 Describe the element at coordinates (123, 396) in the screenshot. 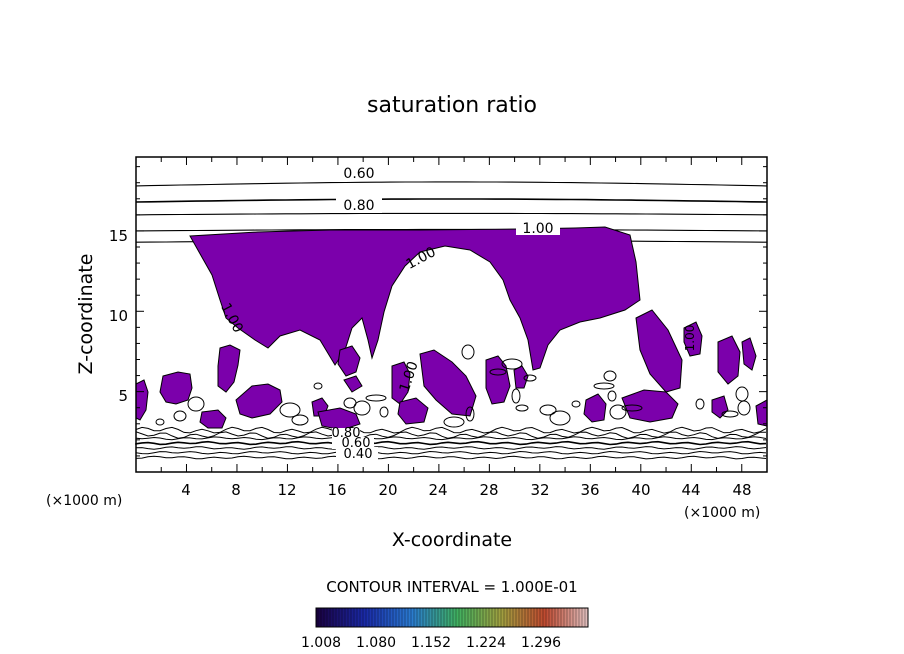

I see `y-tick-label: 5` at that location.